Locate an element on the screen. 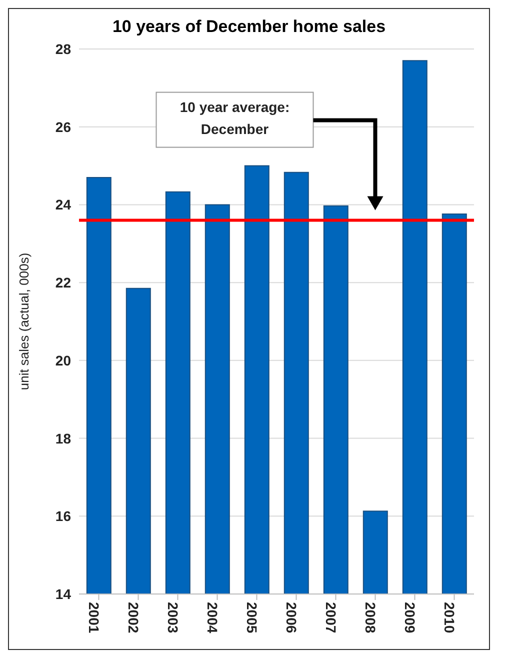  x-tick-label: 2006 is located at coordinates (291, 618).